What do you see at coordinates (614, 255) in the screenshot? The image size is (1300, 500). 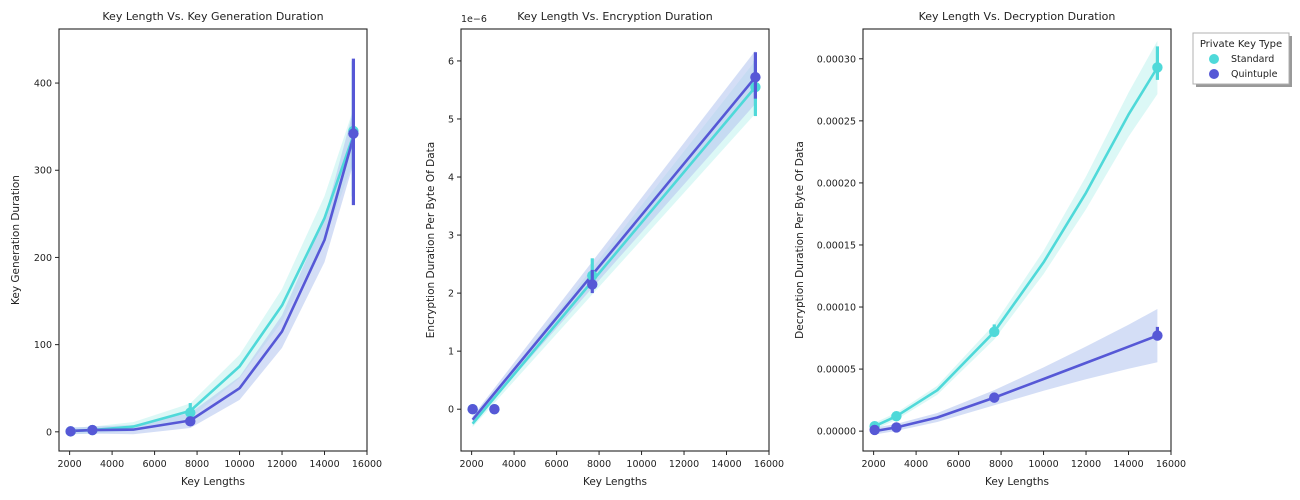 I see `fit-line-standard` at bounding box center [614, 255].